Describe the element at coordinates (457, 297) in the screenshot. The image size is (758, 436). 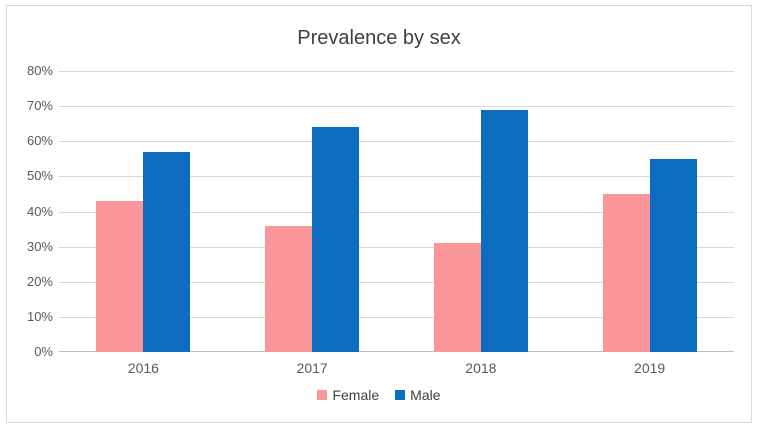
I see `bar-female-2018` at that location.